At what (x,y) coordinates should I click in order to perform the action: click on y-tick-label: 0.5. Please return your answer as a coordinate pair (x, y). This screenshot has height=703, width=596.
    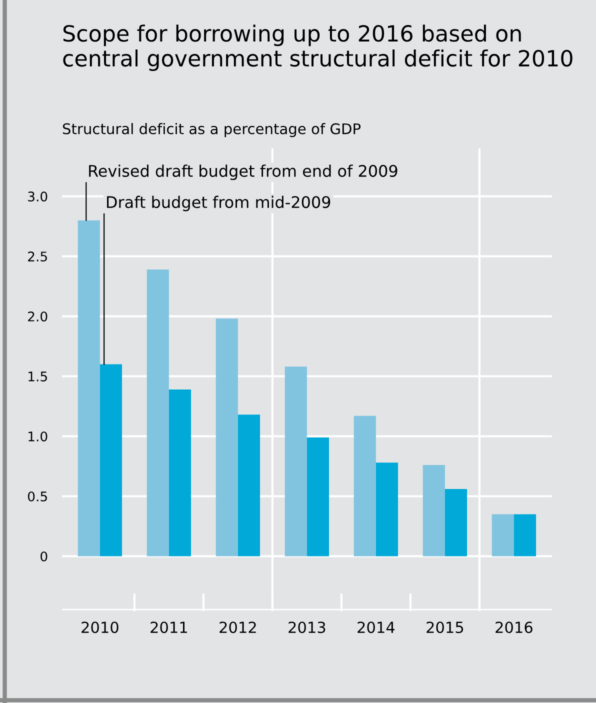
    Looking at the image, I should click on (37, 496).